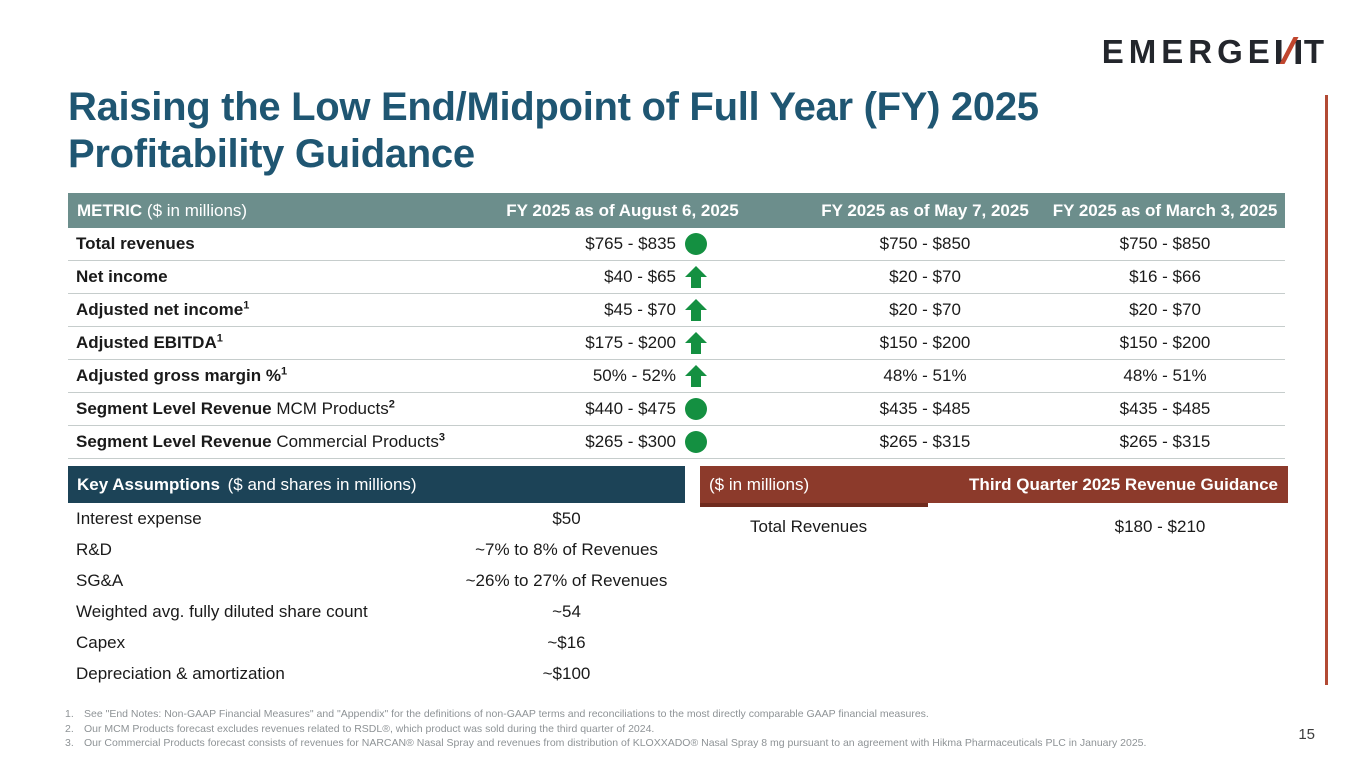 This screenshot has width=1365, height=768. Describe the element at coordinates (197, 210) in the screenshot. I see `header-metric-note: ($ in millions)` at that location.